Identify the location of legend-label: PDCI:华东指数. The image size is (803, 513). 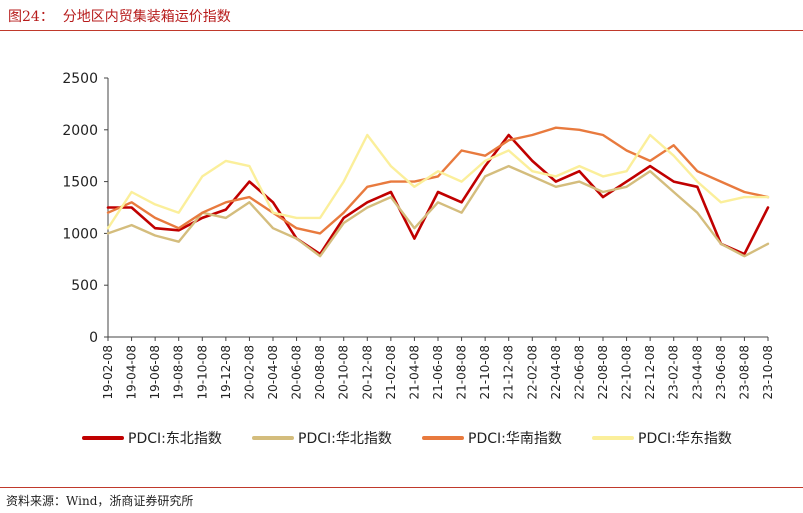
(685, 439).